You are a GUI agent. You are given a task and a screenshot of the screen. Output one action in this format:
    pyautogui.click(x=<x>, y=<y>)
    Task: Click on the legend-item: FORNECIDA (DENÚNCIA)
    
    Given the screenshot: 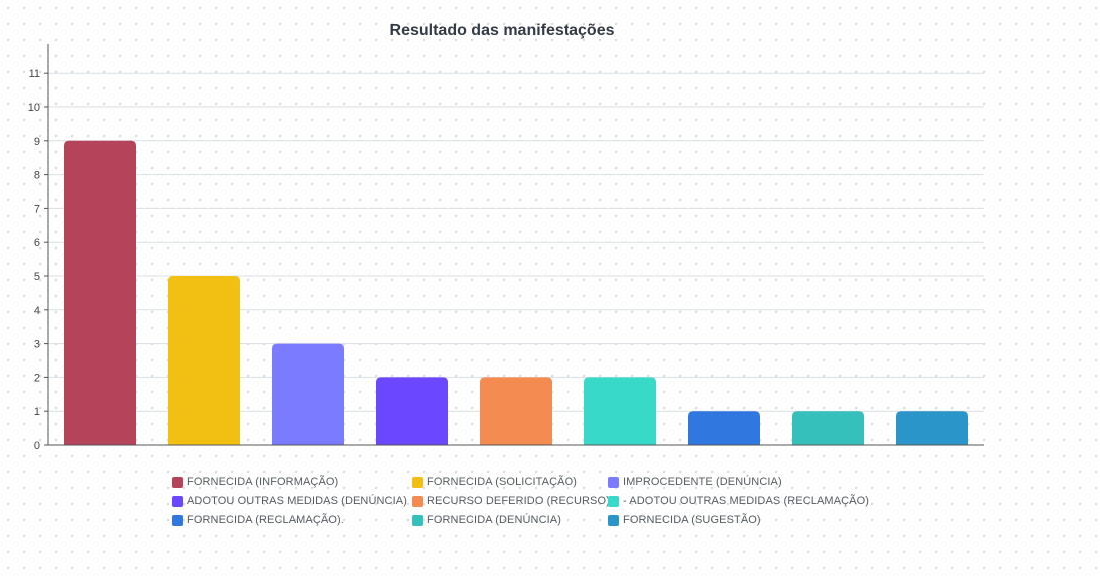 What is the action you would take?
    pyautogui.click(x=510, y=520)
    